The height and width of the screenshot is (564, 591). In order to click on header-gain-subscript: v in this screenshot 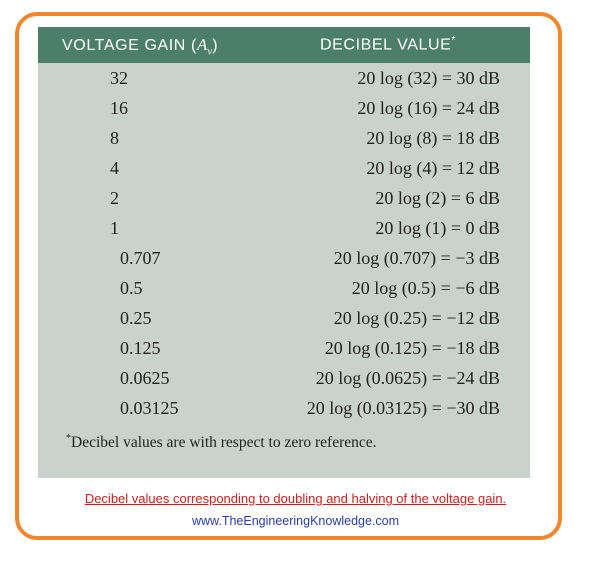, I will do `click(210, 51)`.